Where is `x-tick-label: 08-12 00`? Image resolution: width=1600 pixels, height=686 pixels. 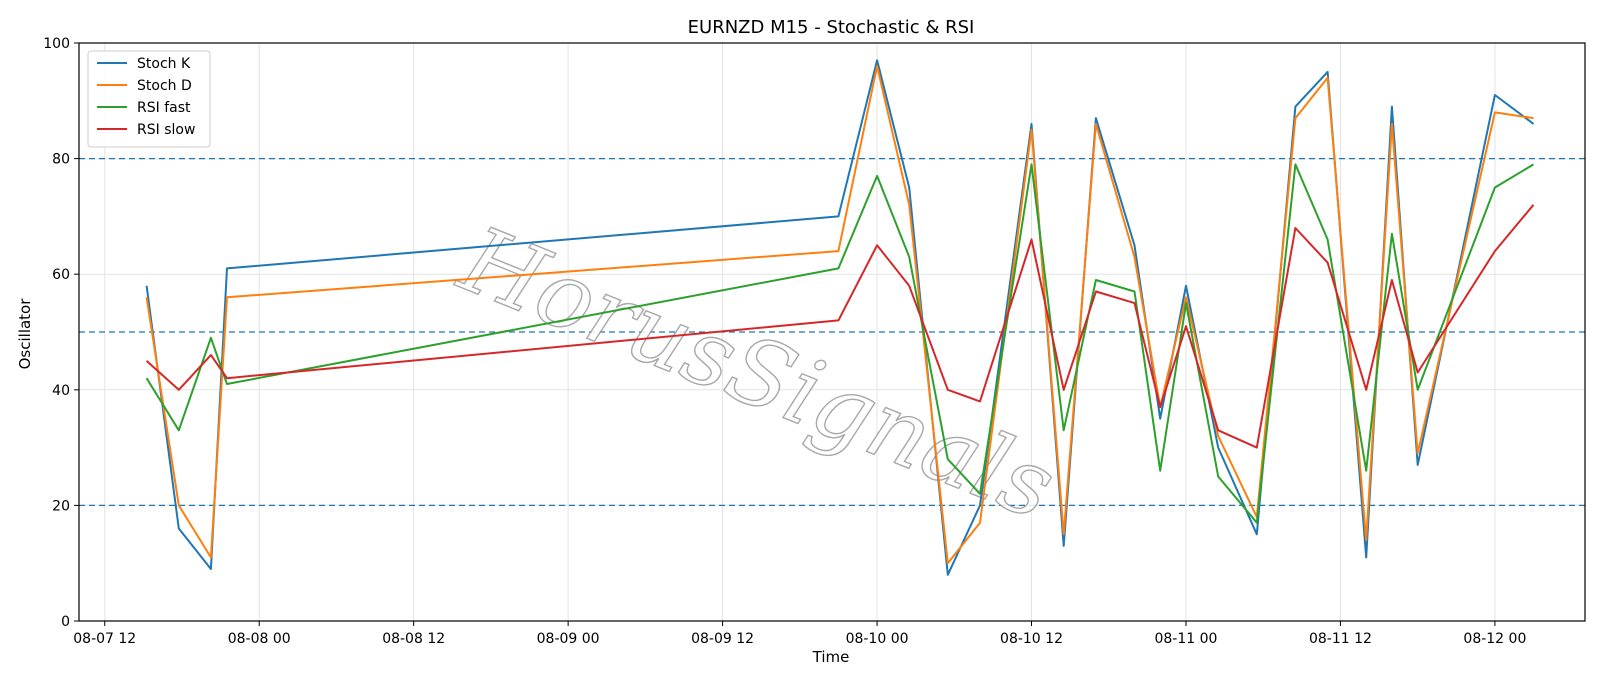
x-tick-label: 08-12 00 is located at coordinates (1494, 639).